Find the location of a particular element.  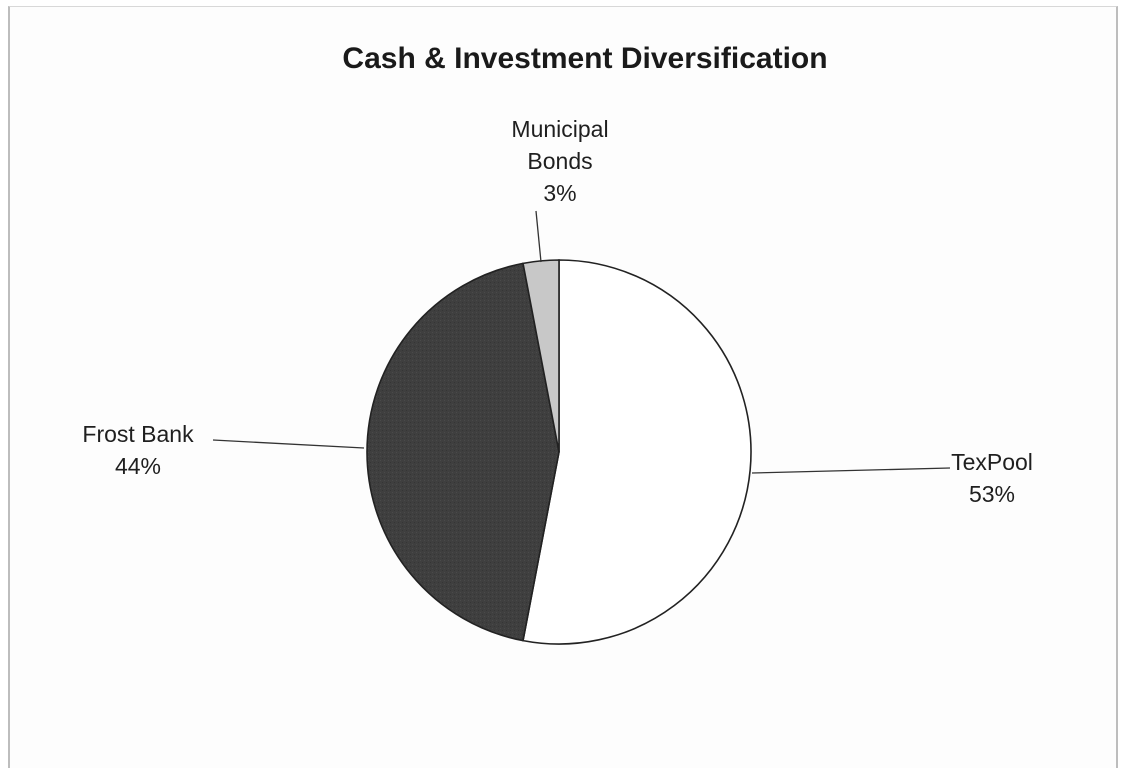

label-municipal-bonds-name-line2: Bonds is located at coordinates (559, 161).